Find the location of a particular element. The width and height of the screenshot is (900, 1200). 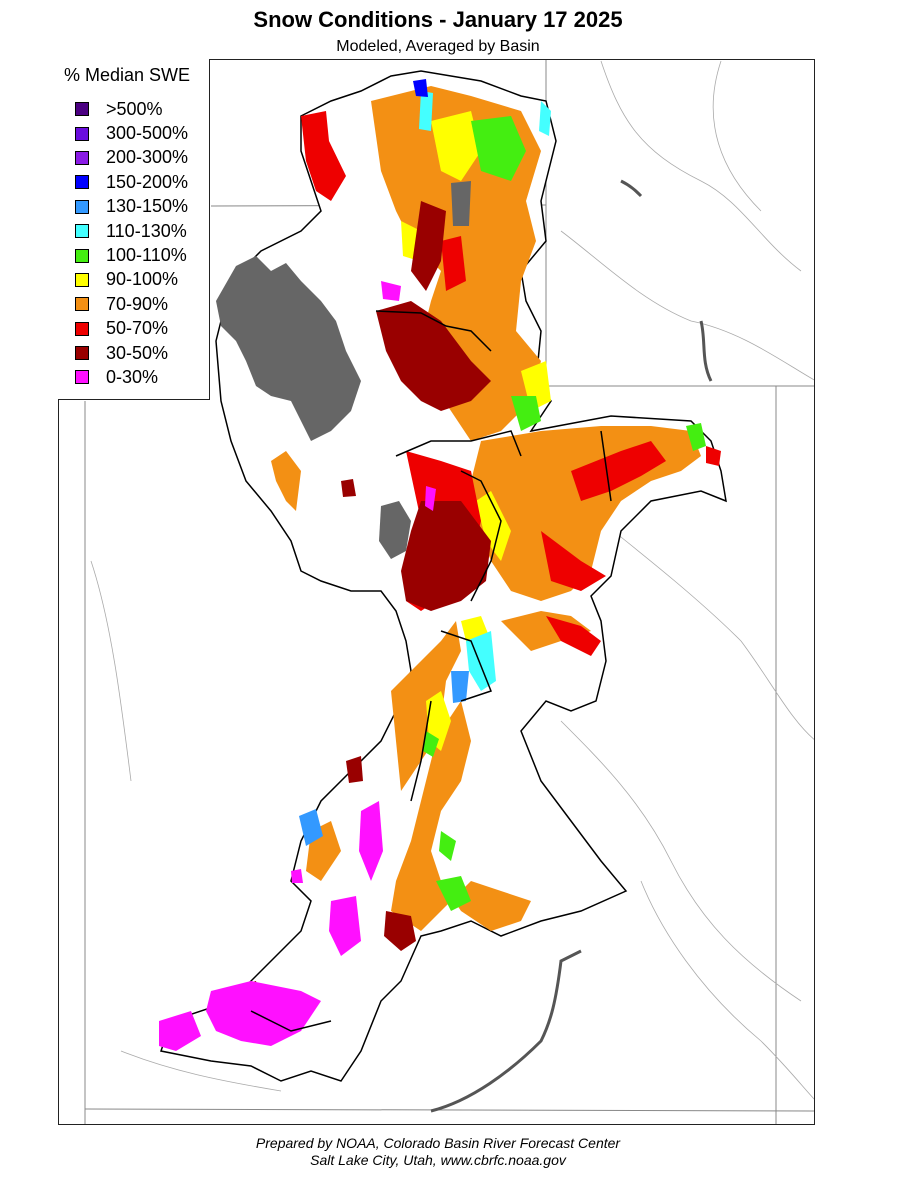

legend-item: >500% is located at coordinates (131, 109).